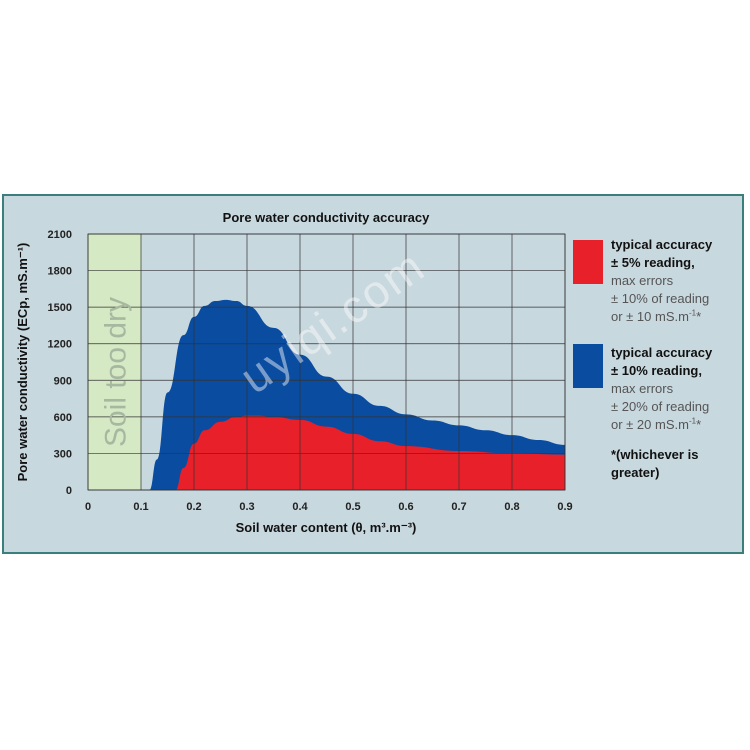 This screenshot has height=750, width=750. Describe the element at coordinates (60, 235) in the screenshot. I see `y-tick-label: 2100` at that location.